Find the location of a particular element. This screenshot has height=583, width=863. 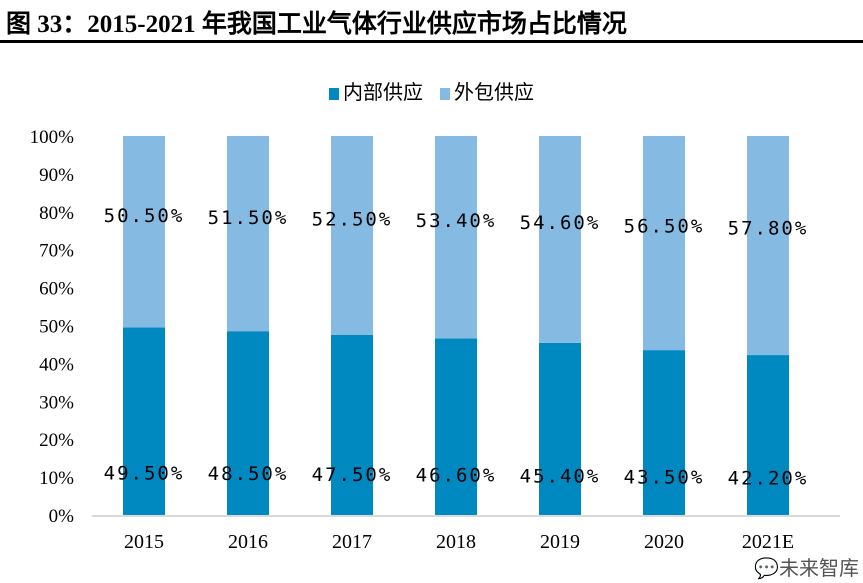

legend-label-internal: 内部供应 is located at coordinates (383, 93).